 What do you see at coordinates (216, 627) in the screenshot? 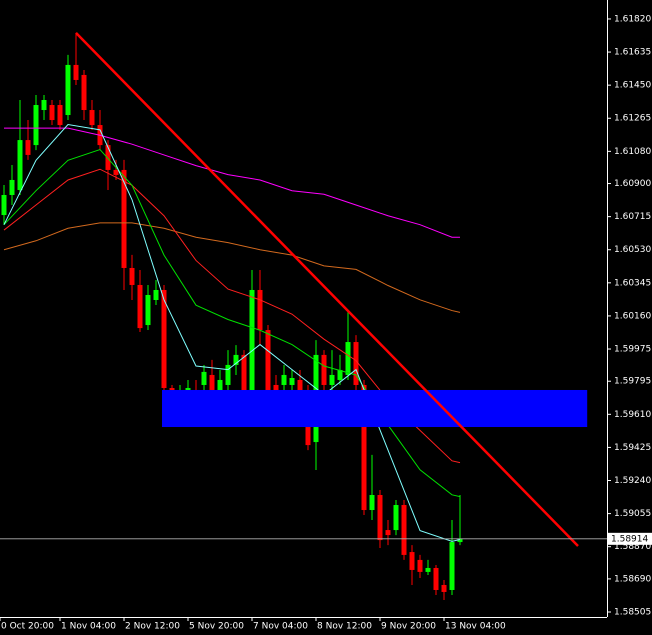
I see `x-tick-label: 5 Nov 20:00` at bounding box center [216, 627].